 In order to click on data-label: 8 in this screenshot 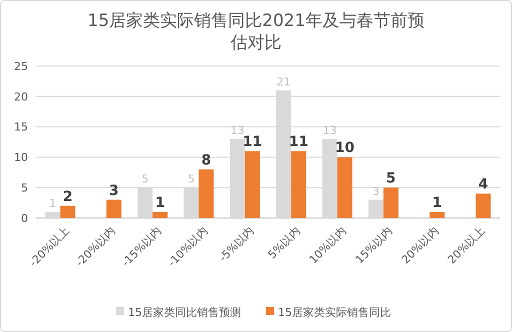, I will do `click(206, 160)`.